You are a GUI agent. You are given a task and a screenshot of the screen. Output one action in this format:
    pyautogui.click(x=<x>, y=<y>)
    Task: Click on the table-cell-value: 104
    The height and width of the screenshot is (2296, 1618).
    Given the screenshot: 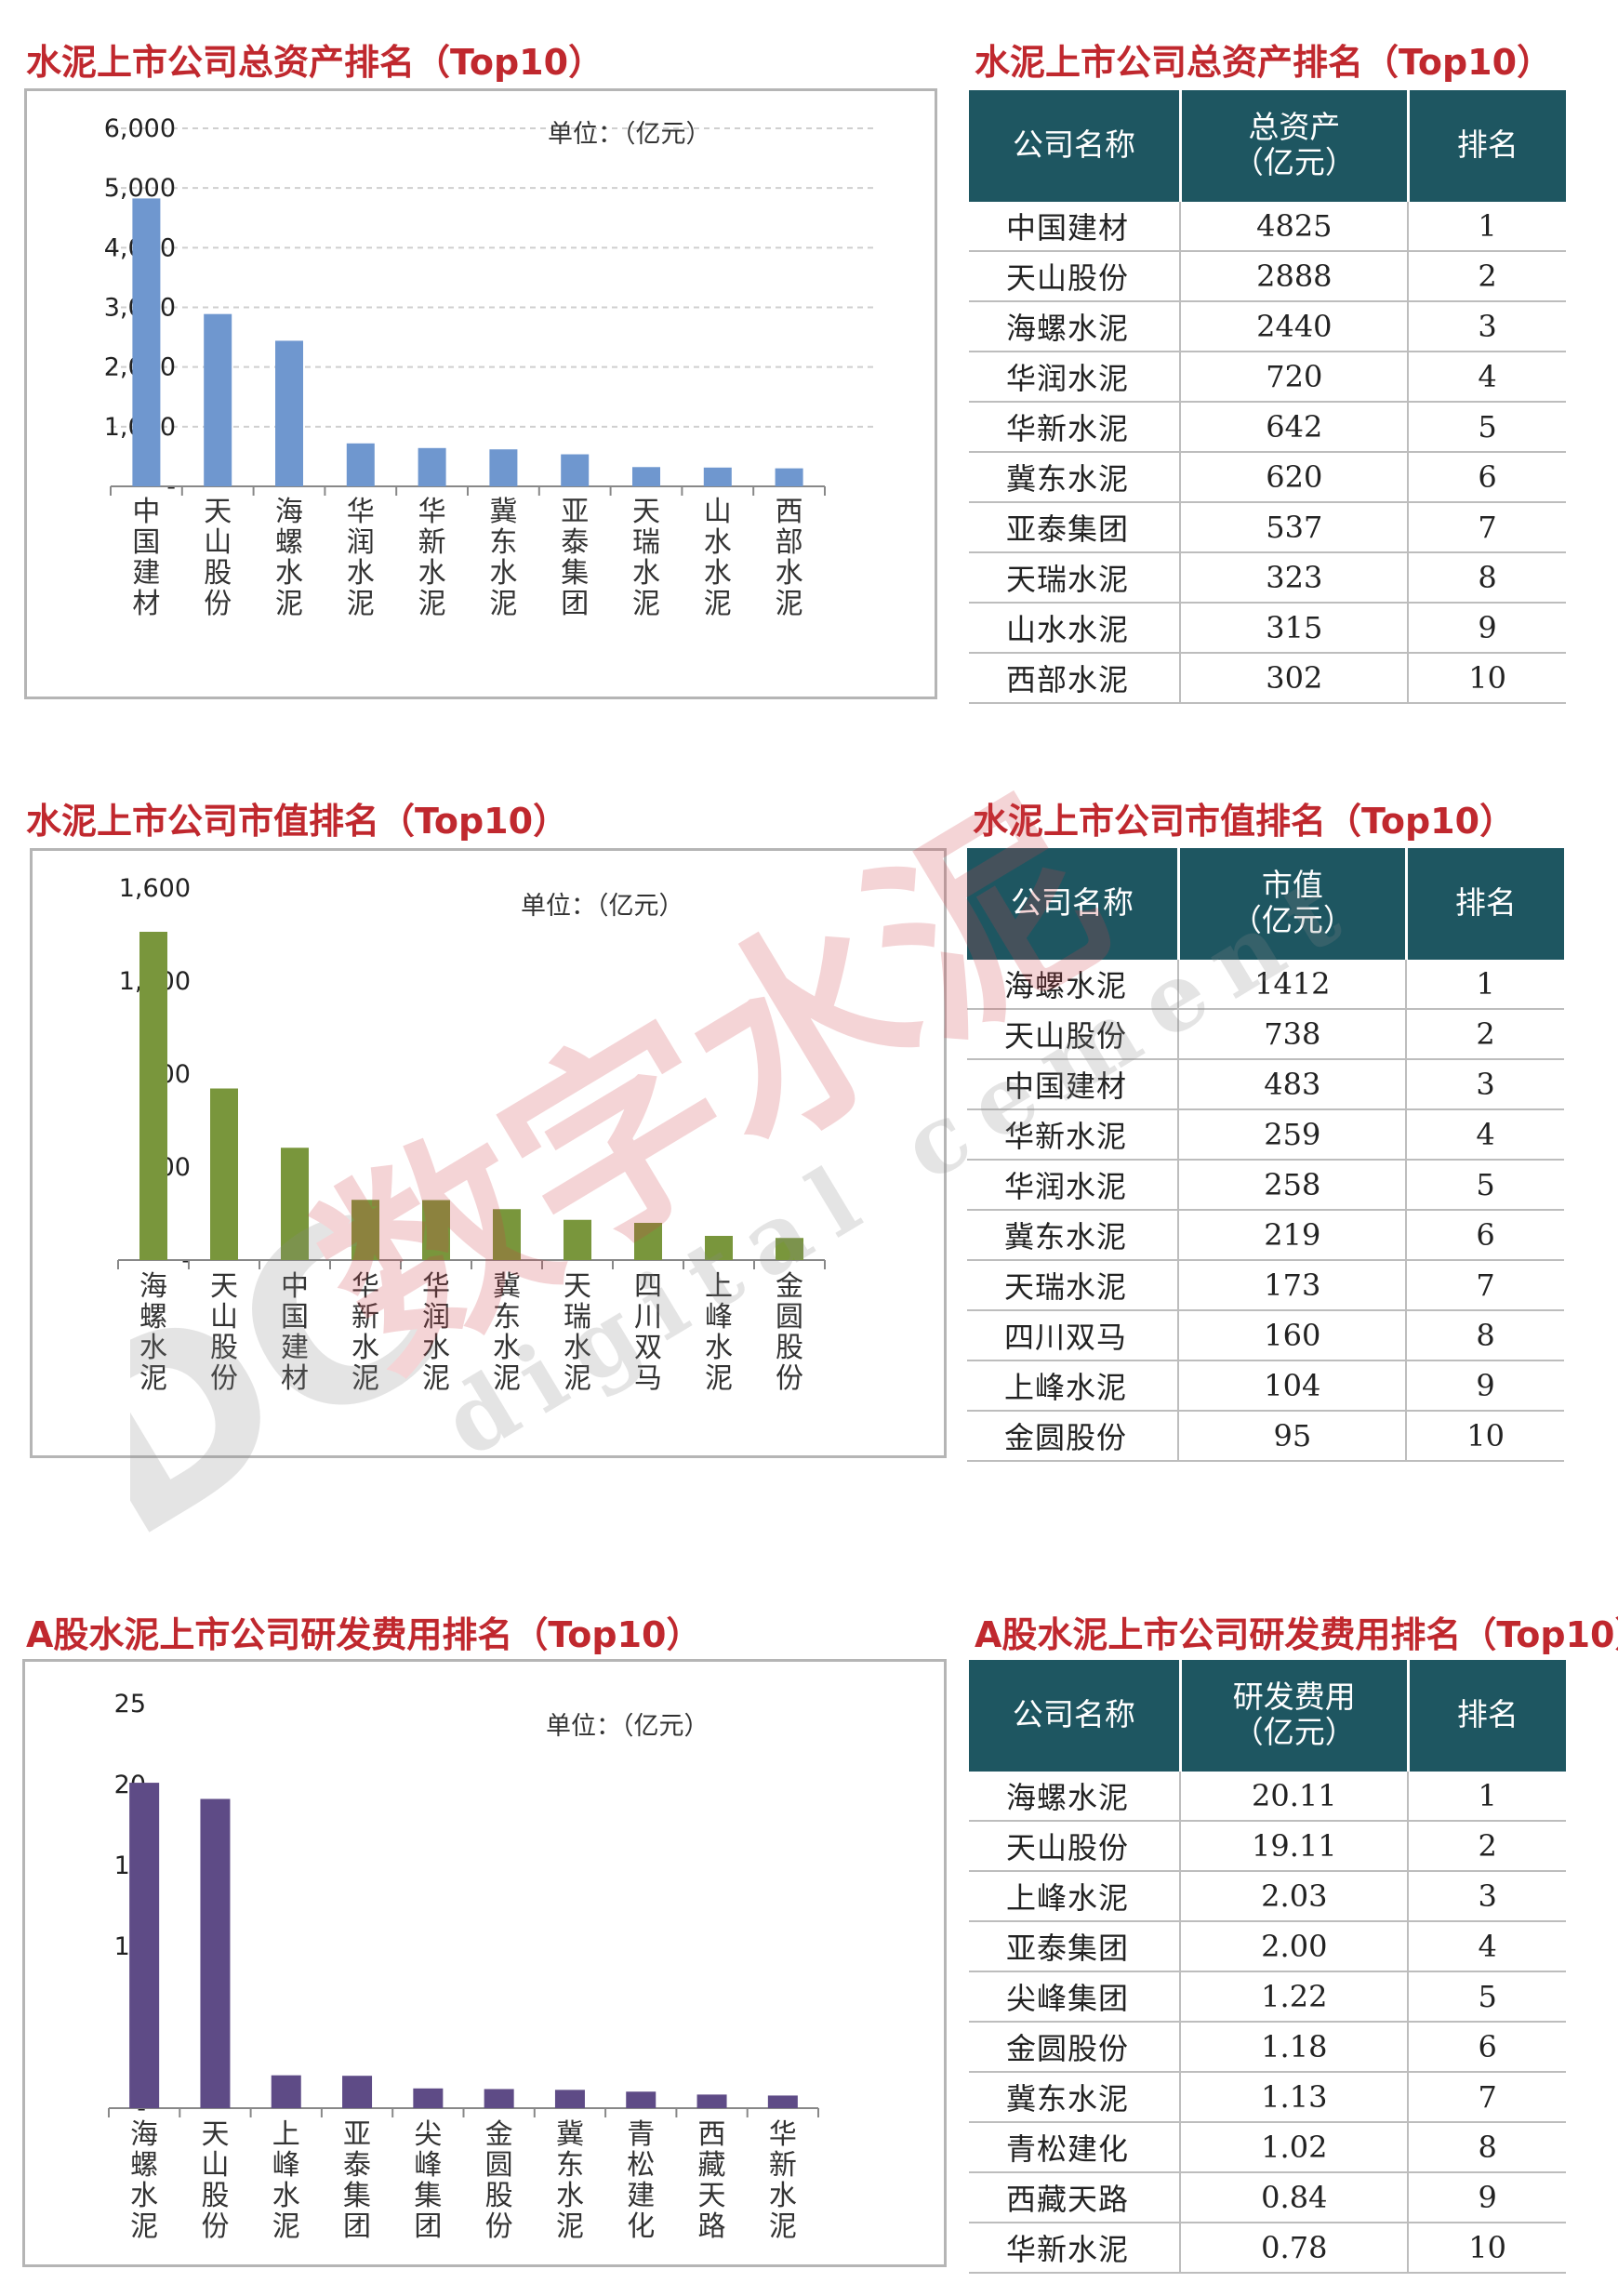 What is the action you would take?
    pyautogui.click(x=1293, y=1386)
    